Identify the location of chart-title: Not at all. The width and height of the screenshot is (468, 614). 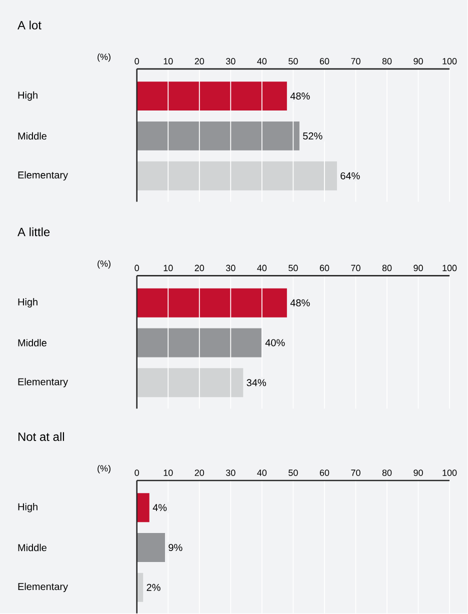
(41, 436).